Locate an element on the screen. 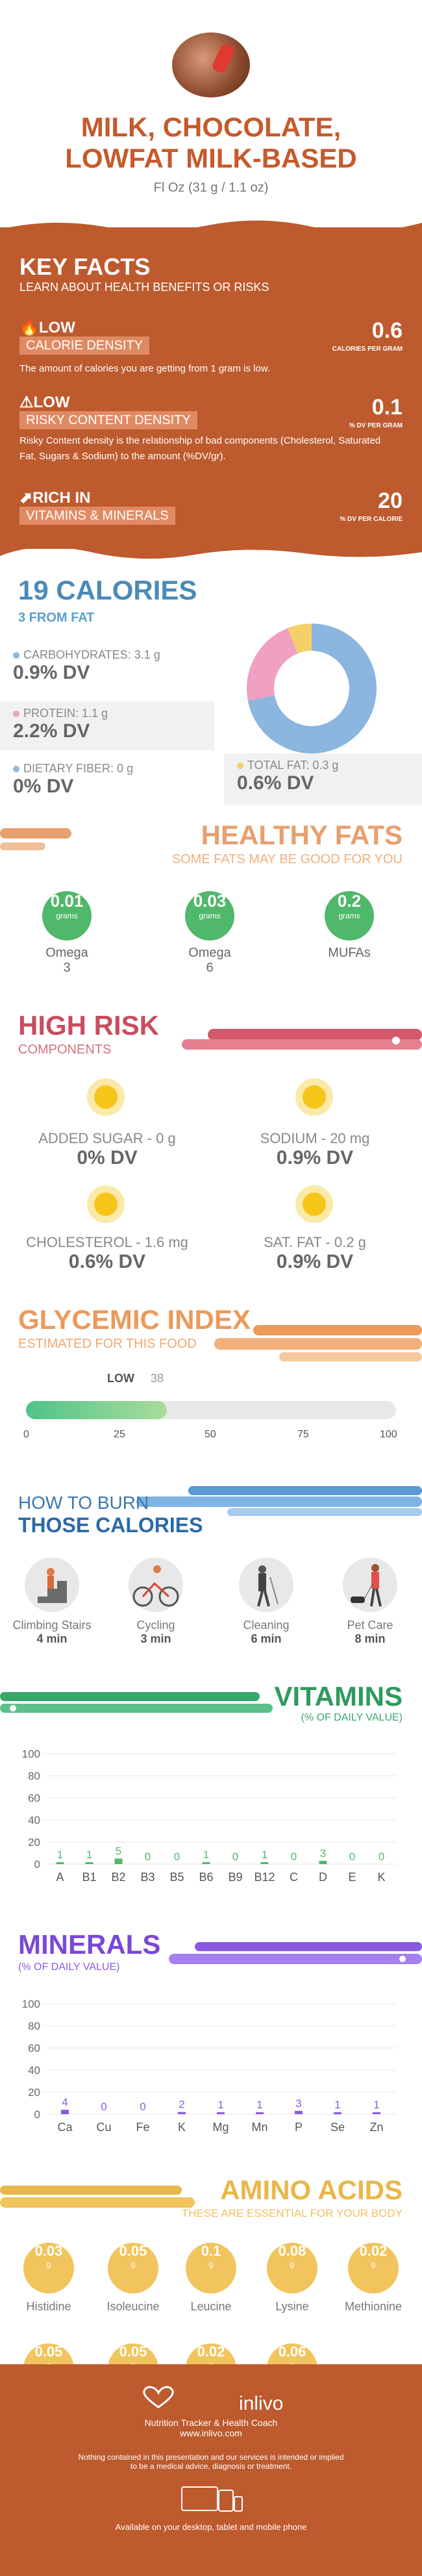 The width and height of the screenshot is (422, 2576). glycemic-tick: 25 is located at coordinates (120, 1435).